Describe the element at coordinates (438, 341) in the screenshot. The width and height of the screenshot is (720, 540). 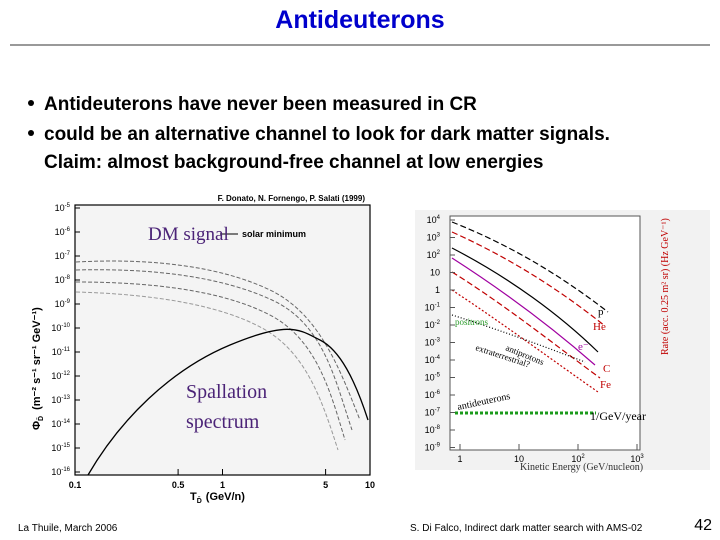
I see `tick-exp: -3` at that location.